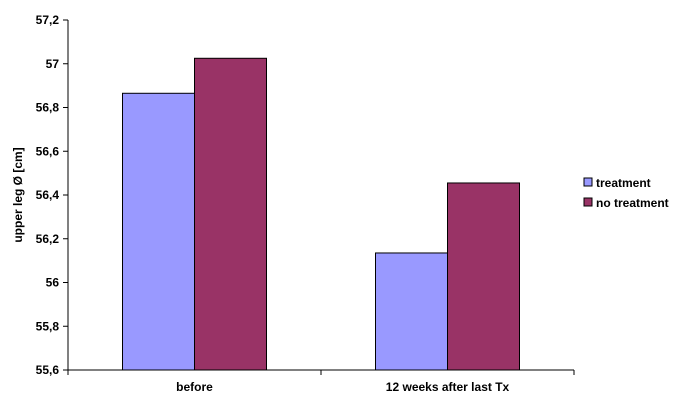 The height and width of the screenshot is (399, 678). I want to click on y-tick-label: 56,6, so click(48, 151).